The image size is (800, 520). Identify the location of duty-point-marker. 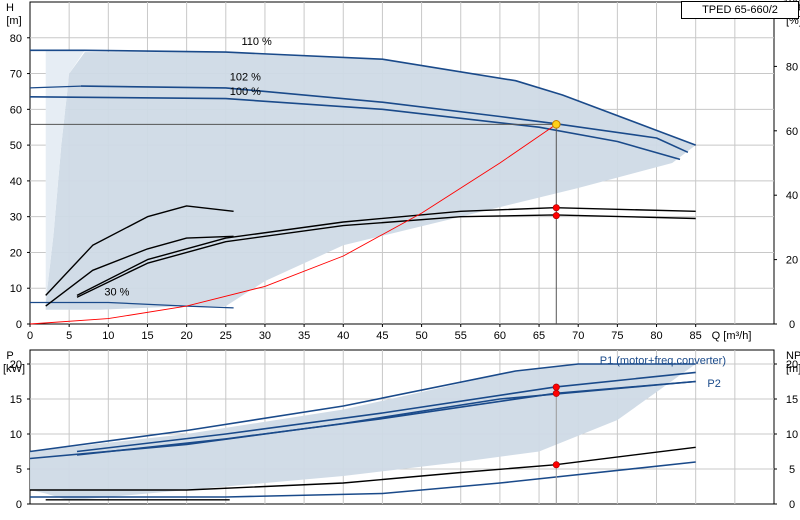
(556, 124).